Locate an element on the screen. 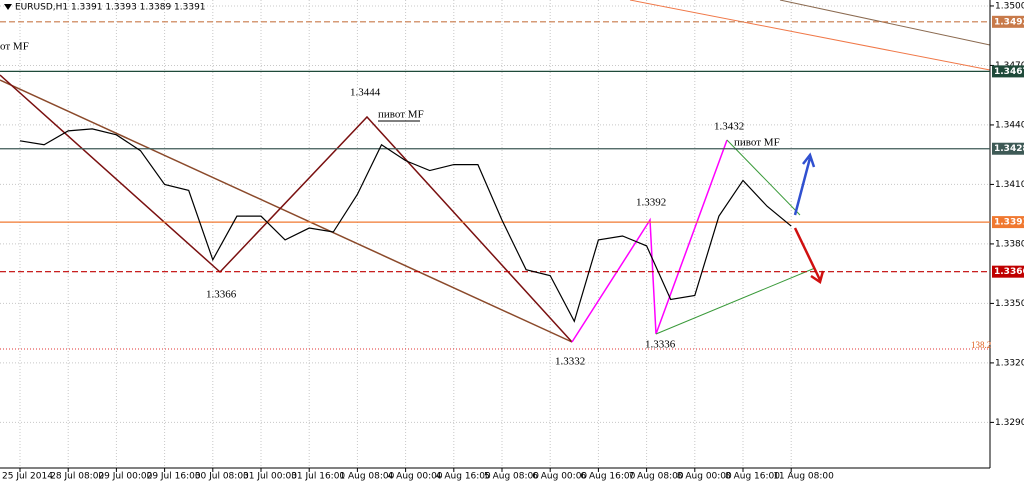 The width and height of the screenshot is (1024, 482). x-tick-label: 31 Jul 16:00 is located at coordinates (318, 477).